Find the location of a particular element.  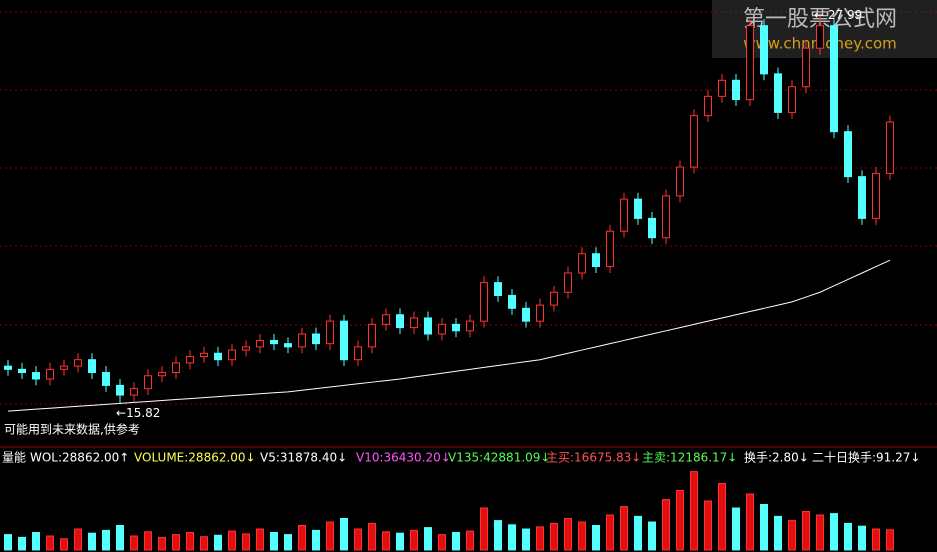

high-label: ← 27.99 is located at coordinates (838, 15).